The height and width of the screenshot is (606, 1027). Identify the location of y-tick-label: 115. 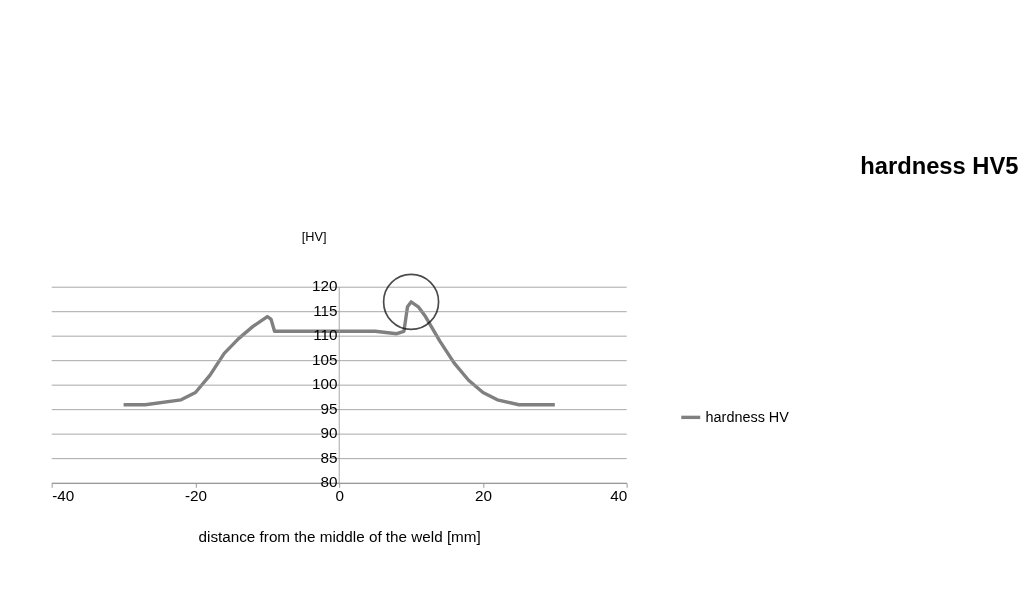
(325, 310).